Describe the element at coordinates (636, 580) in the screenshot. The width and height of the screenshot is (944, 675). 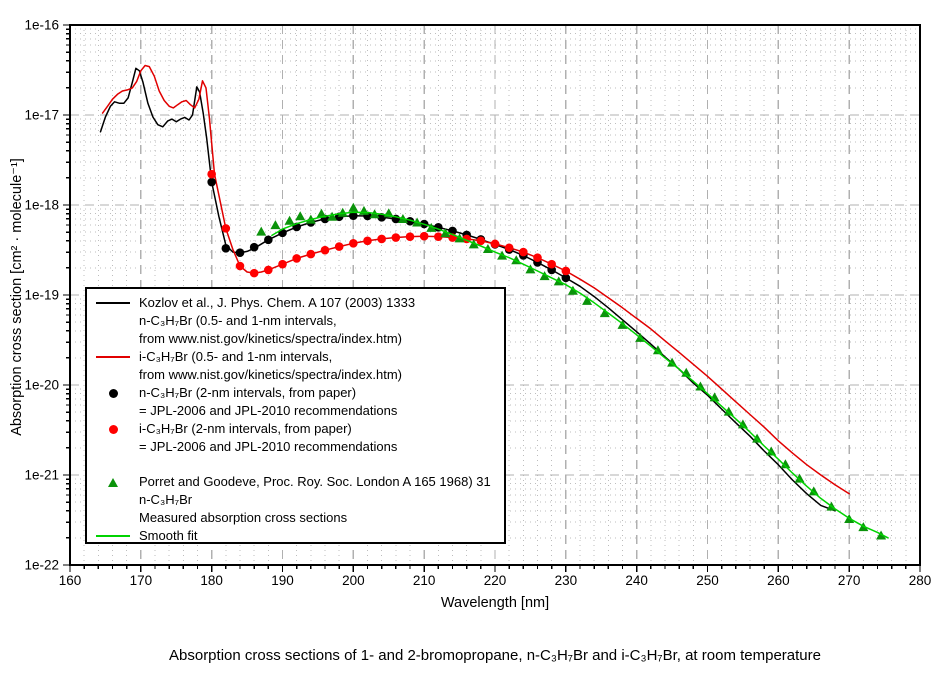
I see `x-tick-label: 240` at that location.